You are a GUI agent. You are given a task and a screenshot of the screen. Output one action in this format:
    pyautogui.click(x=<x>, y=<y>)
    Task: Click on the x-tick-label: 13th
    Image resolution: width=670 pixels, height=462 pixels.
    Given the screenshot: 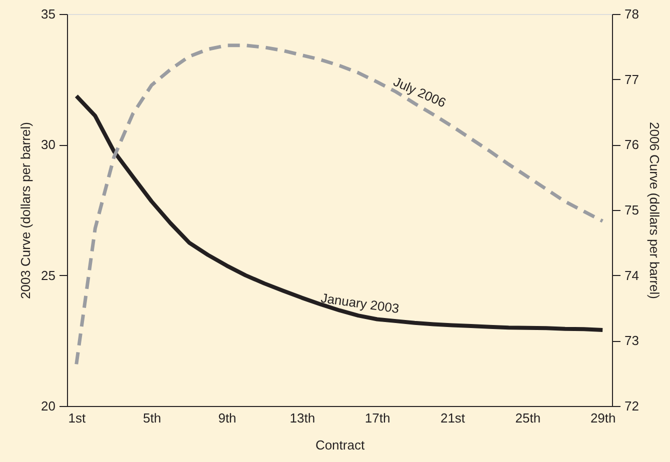 What is the action you would take?
    pyautogui.click(x=303, y=418)
    